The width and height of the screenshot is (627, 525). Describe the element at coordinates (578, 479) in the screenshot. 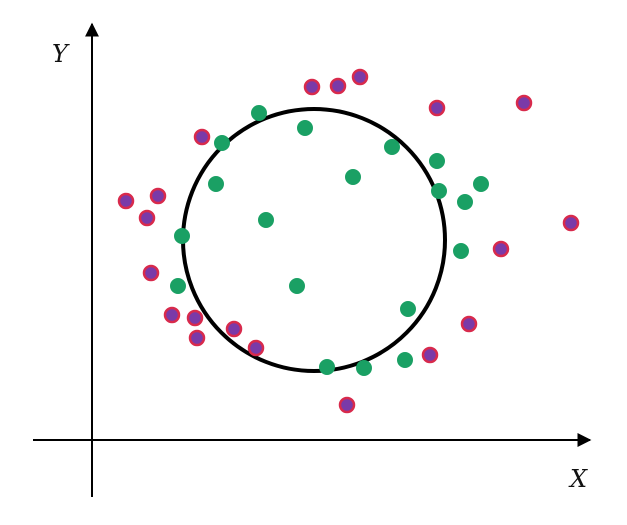

I see `x-axis-label: X` at that location.